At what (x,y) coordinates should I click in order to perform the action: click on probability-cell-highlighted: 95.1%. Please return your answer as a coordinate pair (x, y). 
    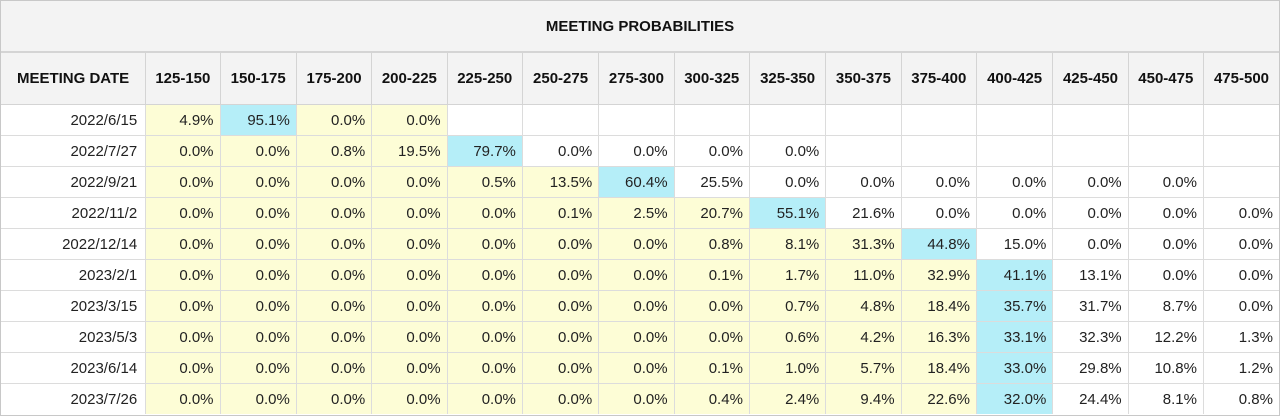
    Looking at the image, I should click on (258, 120).